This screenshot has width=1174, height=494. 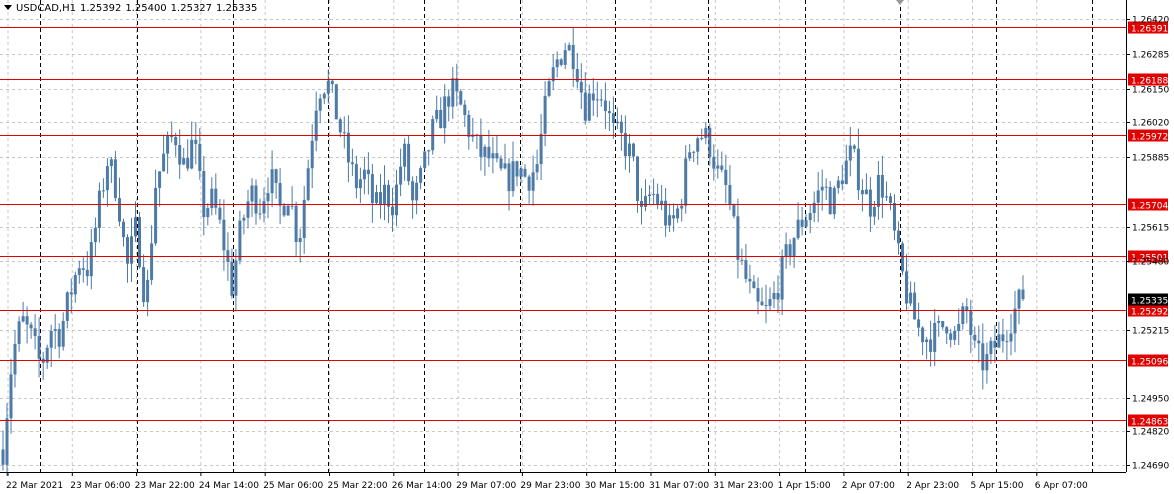 I want to click on chart-header: USDCAD,H1 1.25392 1.25400 1.25327 1.25335, so click(x=132, y=8).